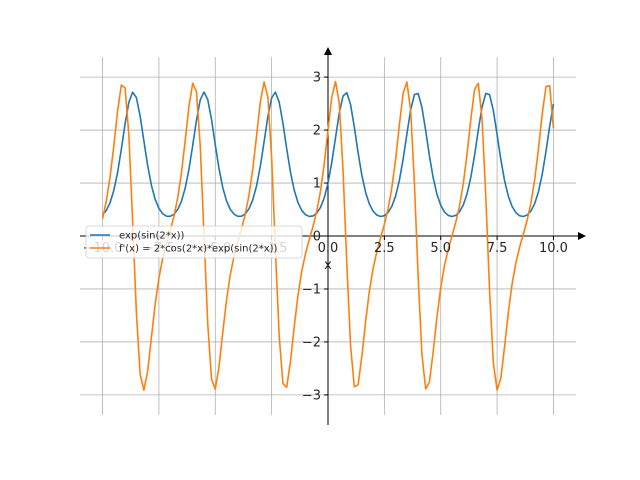 Image resolution: width=640 pixels, height=480 pixels. I want to click on x-tick-label: 2.5, so click(384, 248).